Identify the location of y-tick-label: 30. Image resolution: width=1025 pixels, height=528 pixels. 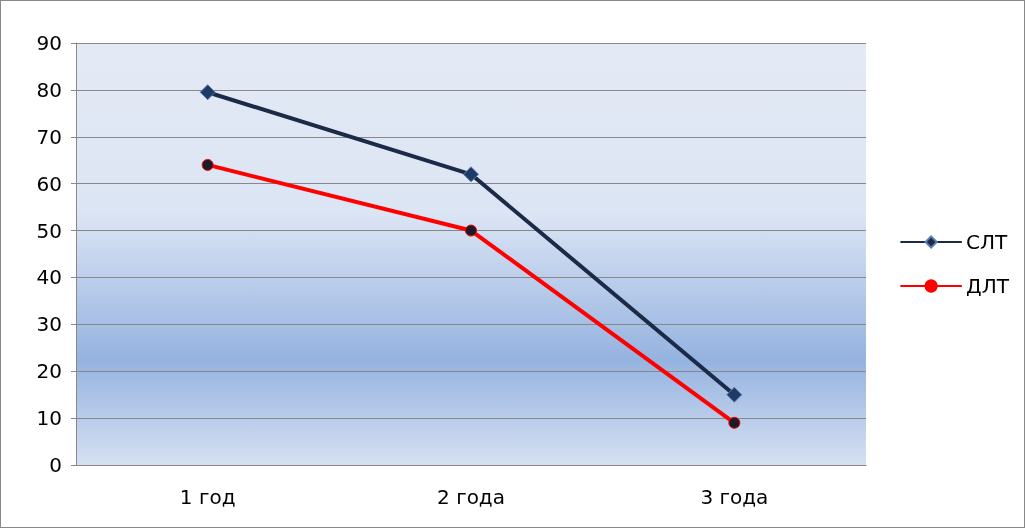
(49, 324).